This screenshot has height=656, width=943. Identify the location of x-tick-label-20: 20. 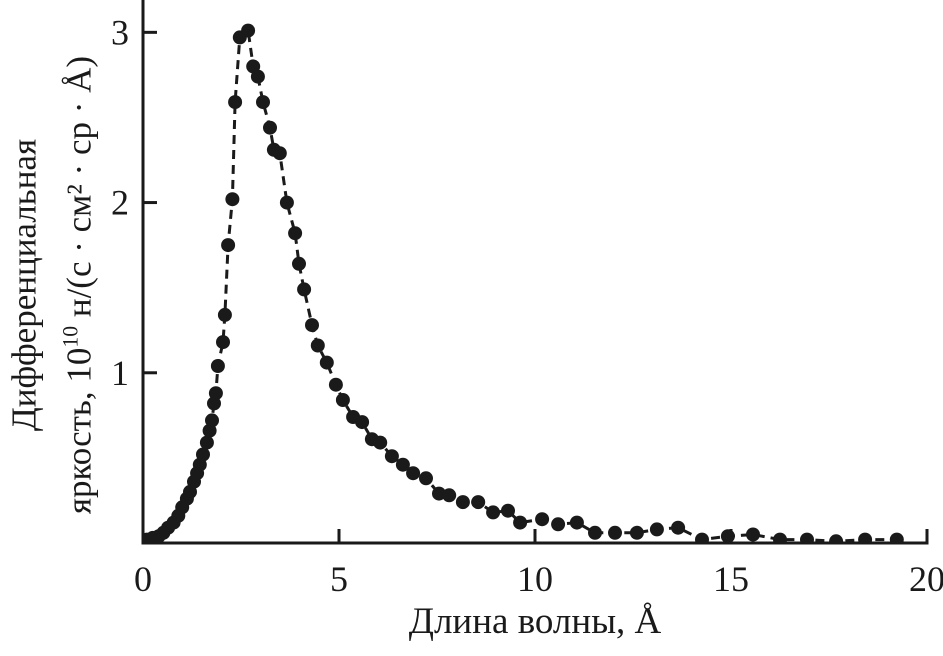
(926, 579).